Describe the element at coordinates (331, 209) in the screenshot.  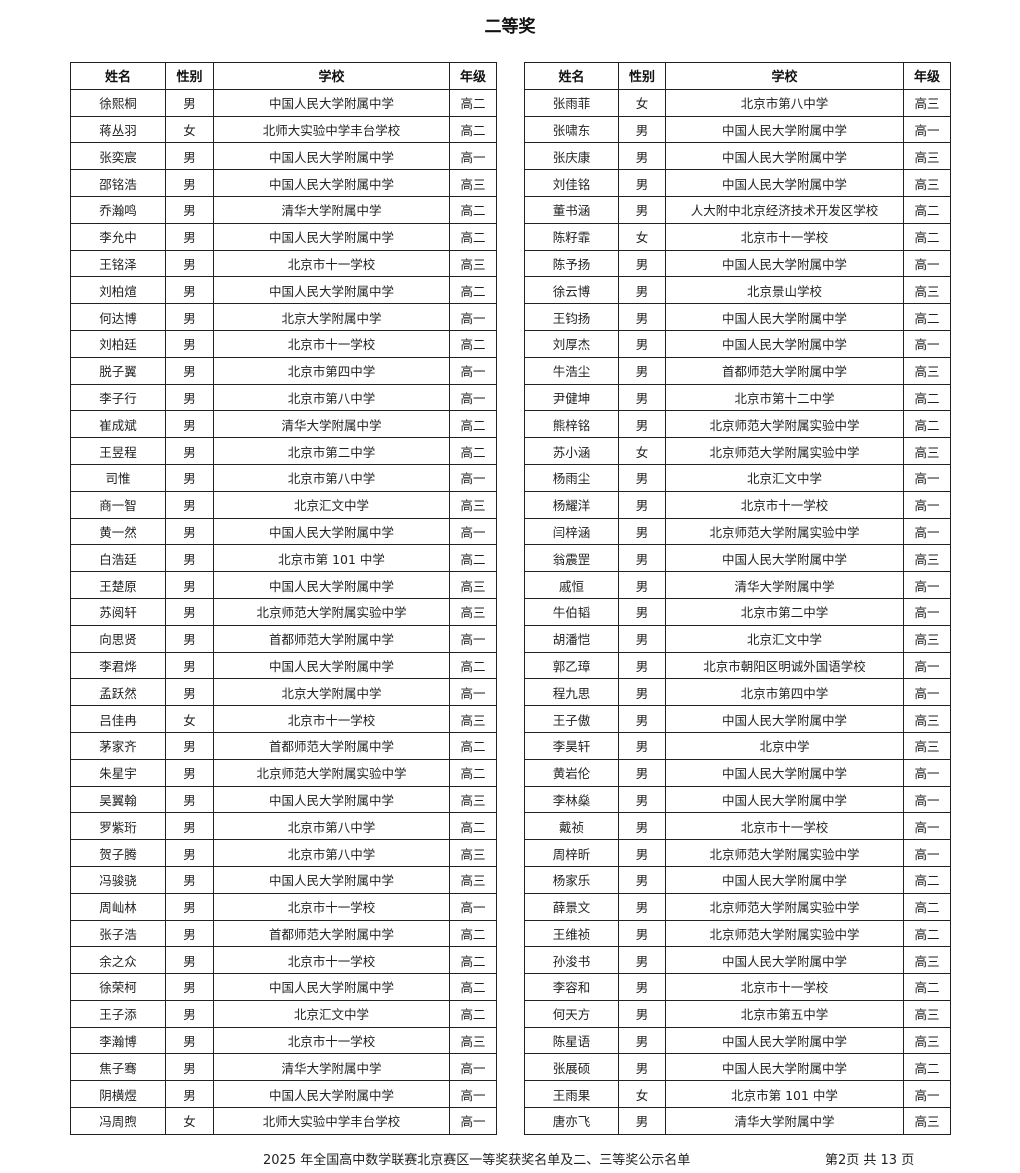
I see `cell-school: 清华大学附属中学` at that location.